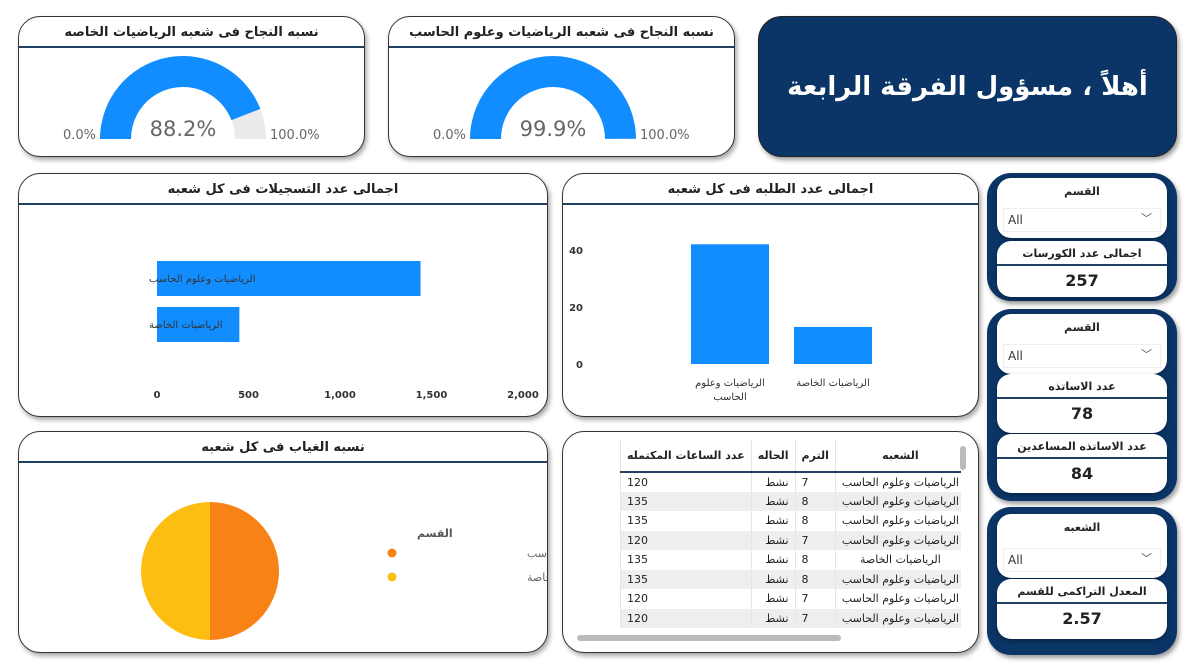 The width and height of the screenshot is (1183, 666). Describe the element at coordinates (730, 383) in the screenshot. I see `category-label: الرياضيات وعلوم` at that location.